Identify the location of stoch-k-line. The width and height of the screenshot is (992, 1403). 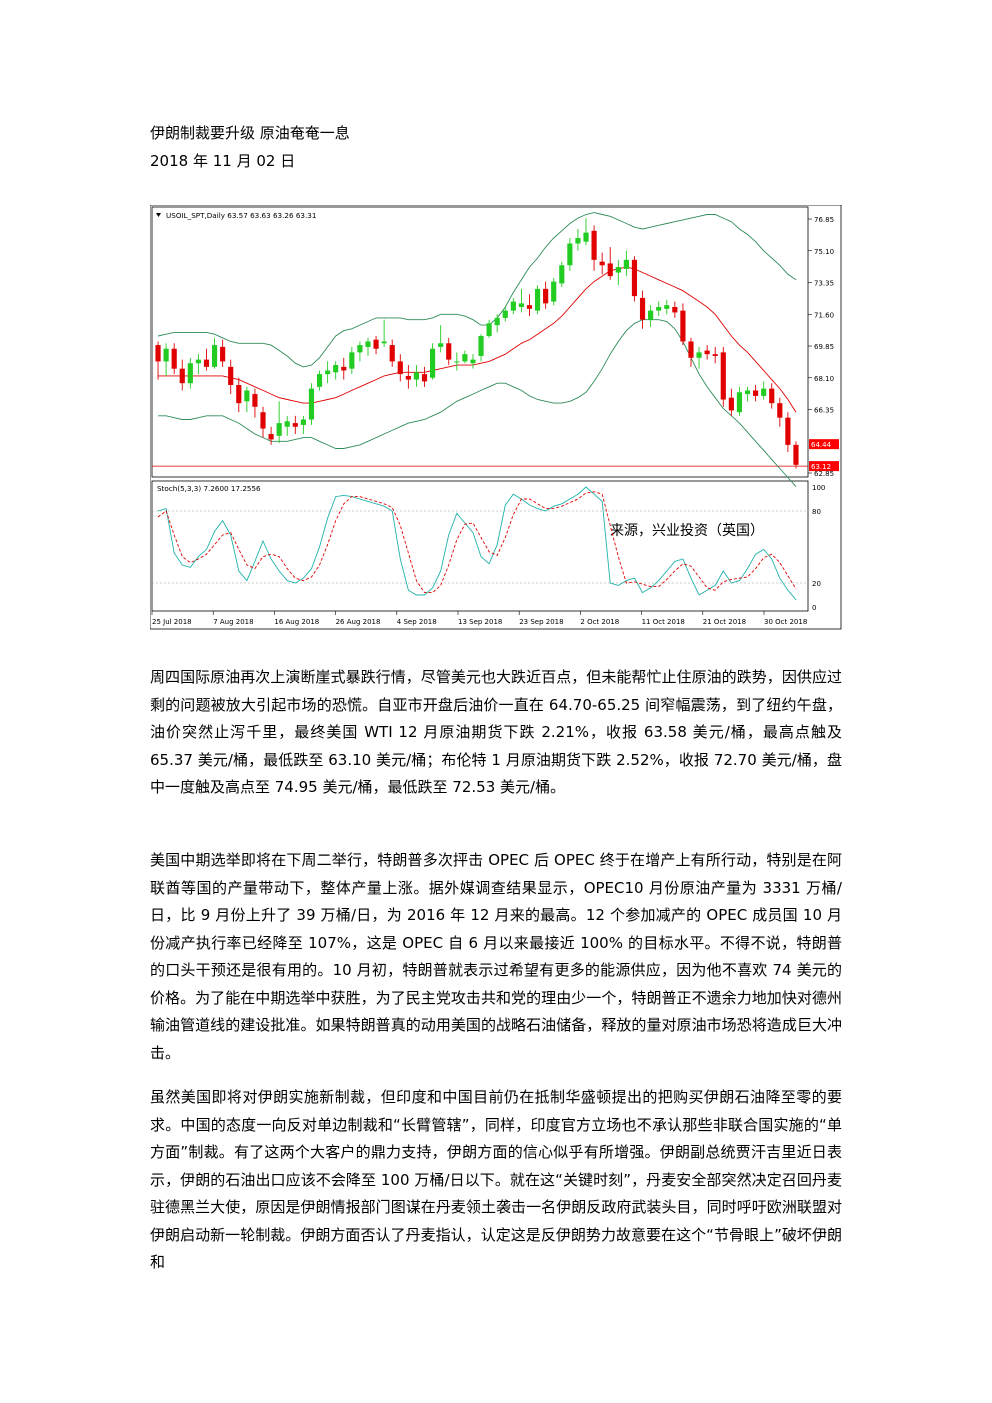
(477, 543).